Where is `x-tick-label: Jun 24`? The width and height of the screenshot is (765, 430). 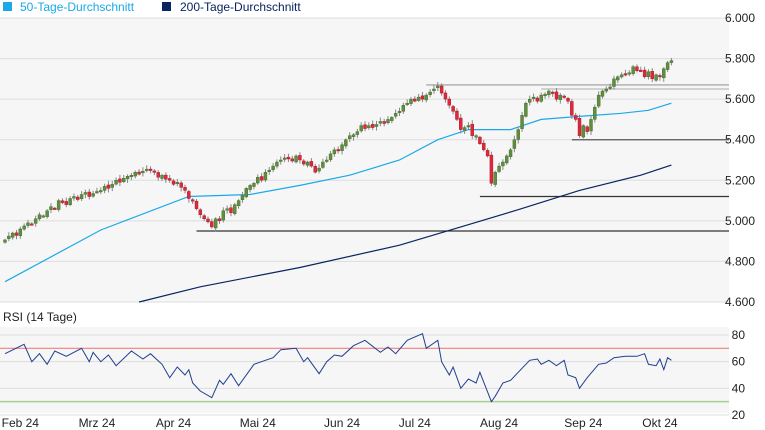
x-tick-label: Jun 24 is located at coordinates (342, 423).